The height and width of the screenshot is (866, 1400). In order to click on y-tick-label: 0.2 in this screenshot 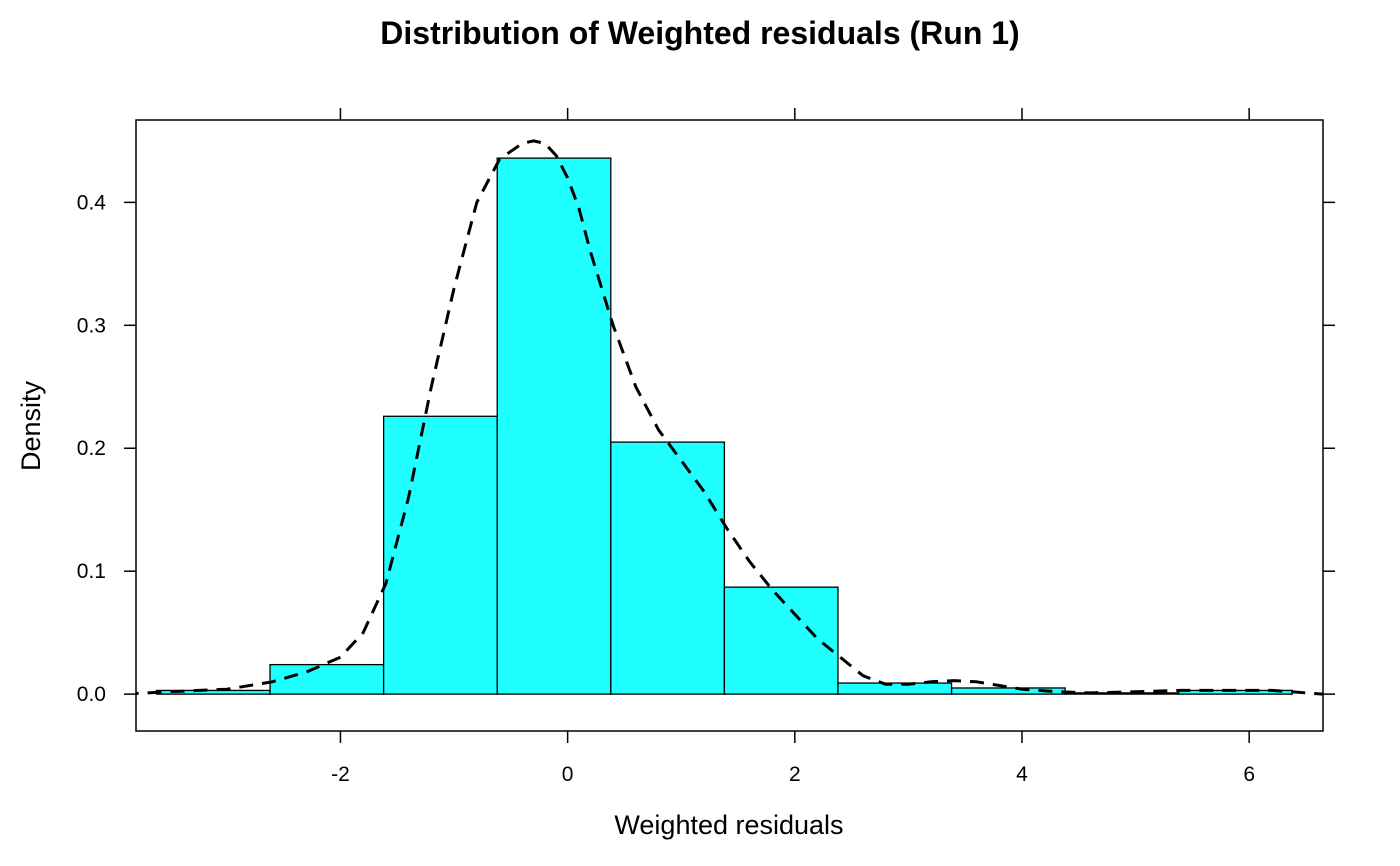, I will do `click(91, 448)`.